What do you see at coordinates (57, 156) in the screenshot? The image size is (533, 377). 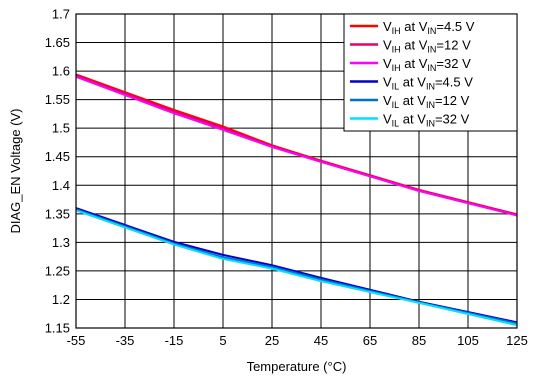 I see `y-tick-label: 1.45` at bounding box center [57, 156].